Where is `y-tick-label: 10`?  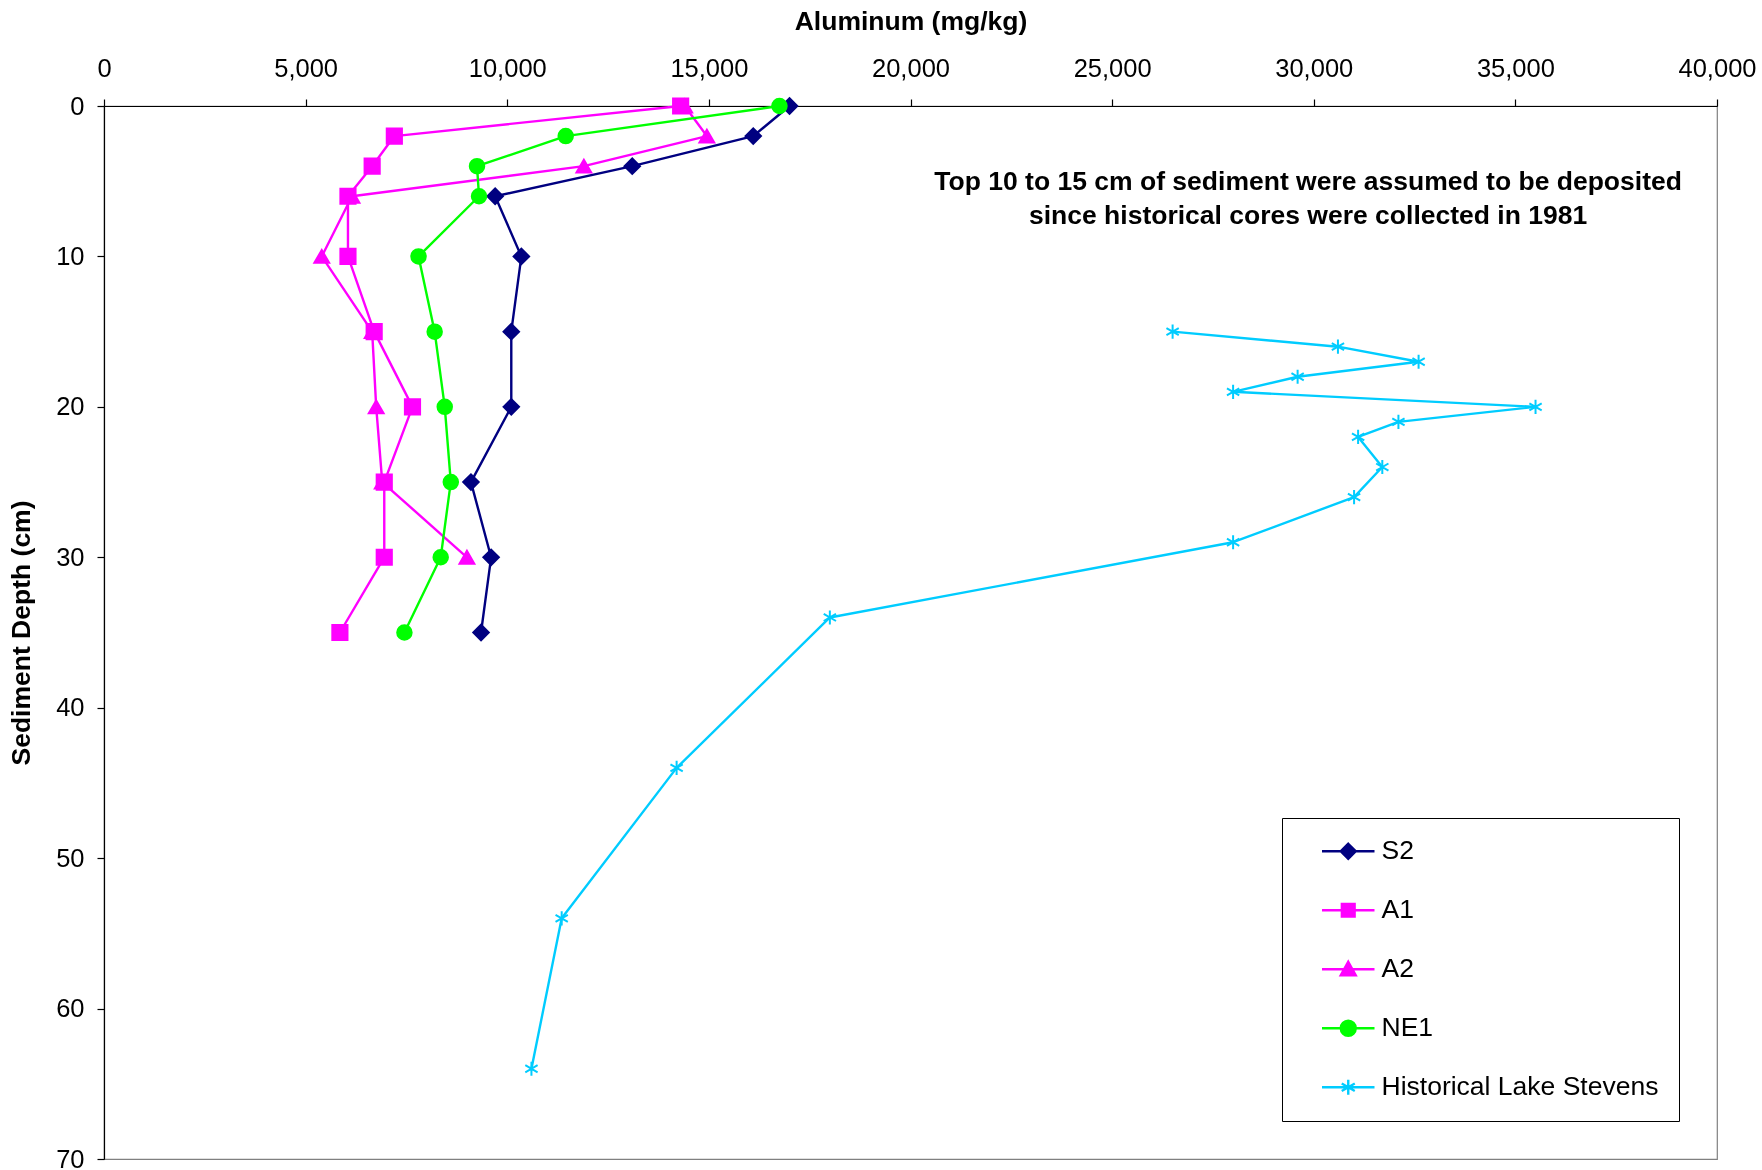 y-tick-label: 10 is located at coordinates (70, 255).